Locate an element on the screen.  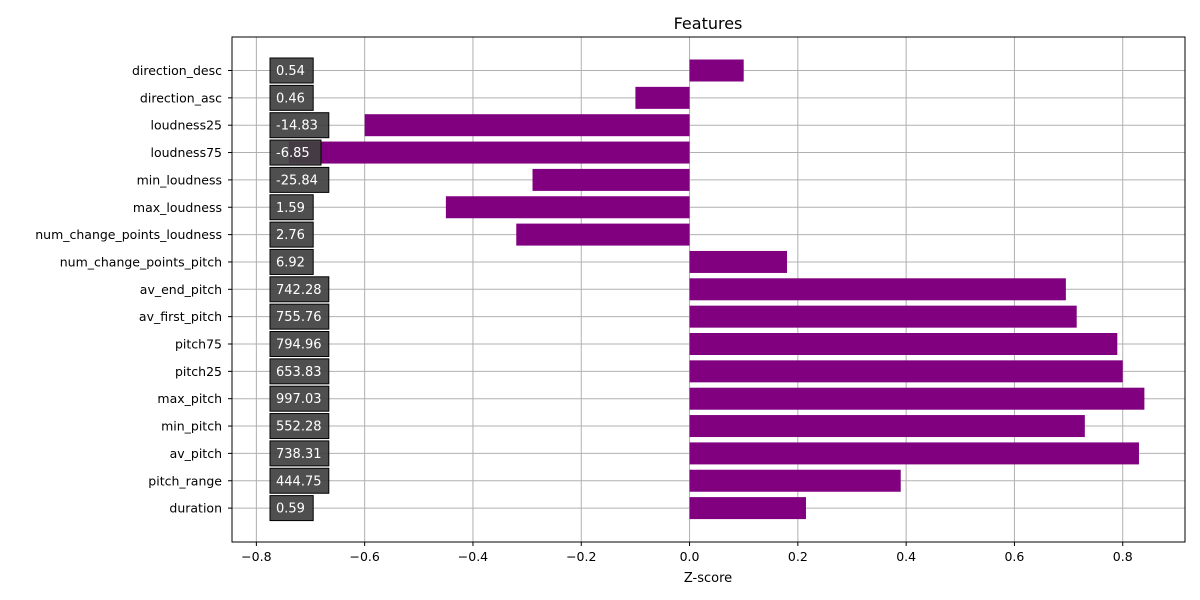
x-axis-ticks: −0.8 −0.6 −0.4 −0.2 0.0 0.2 0.4 0.6 0.8 is located at coordinates (687, 553).